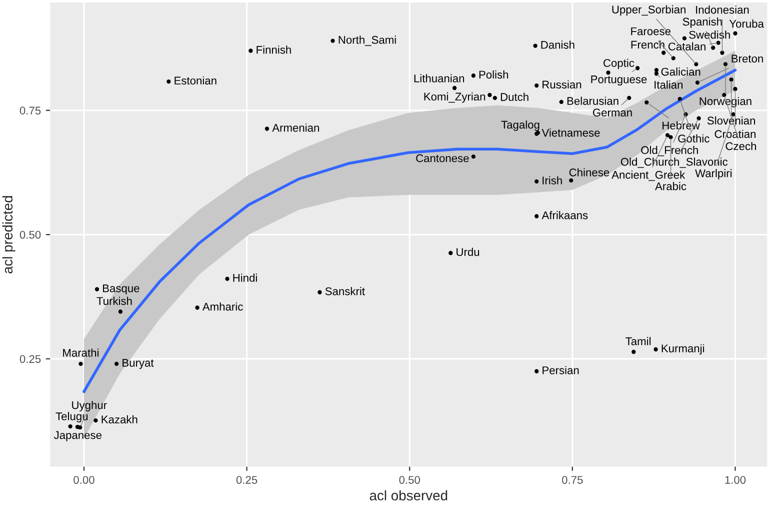 This screenshot has height=510, width=771. I want to click on data-label: Komi_Zyrian, so click(455, 97).